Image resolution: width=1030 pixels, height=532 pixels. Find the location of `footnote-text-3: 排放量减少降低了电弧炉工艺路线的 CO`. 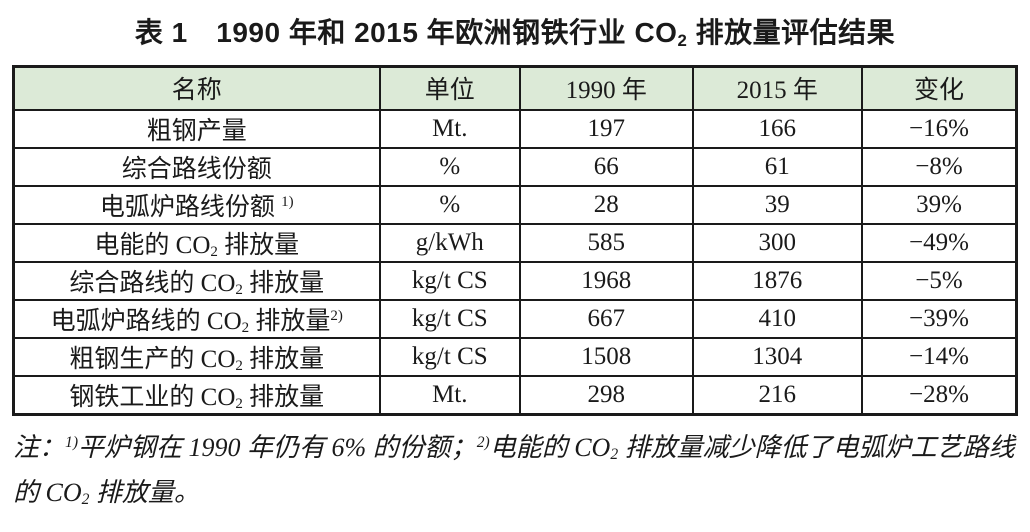

footnote-text-3: 排放量减少降低了电弧炉工艺路线的 CO is located at coordinates (514, 469).